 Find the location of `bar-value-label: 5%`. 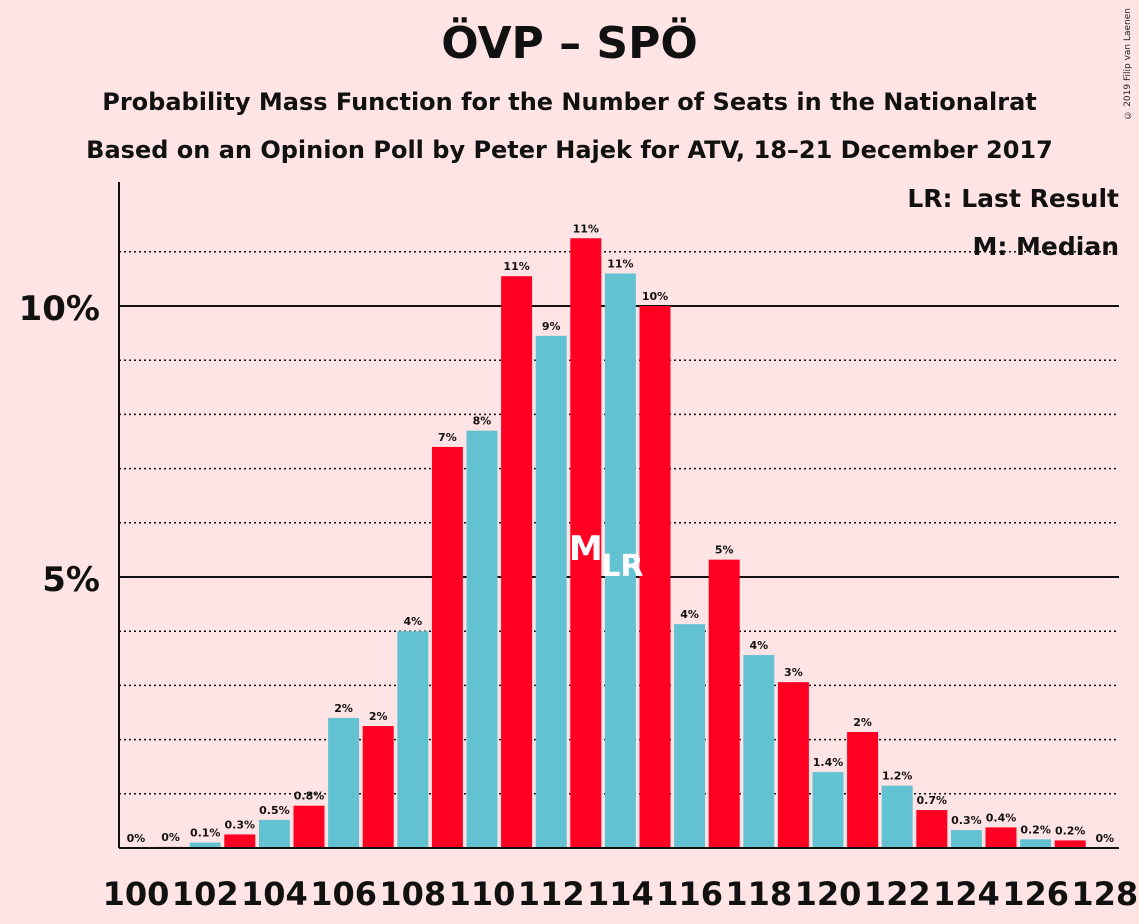

bar-value-label: 5% is located at coordinates (724, 550).